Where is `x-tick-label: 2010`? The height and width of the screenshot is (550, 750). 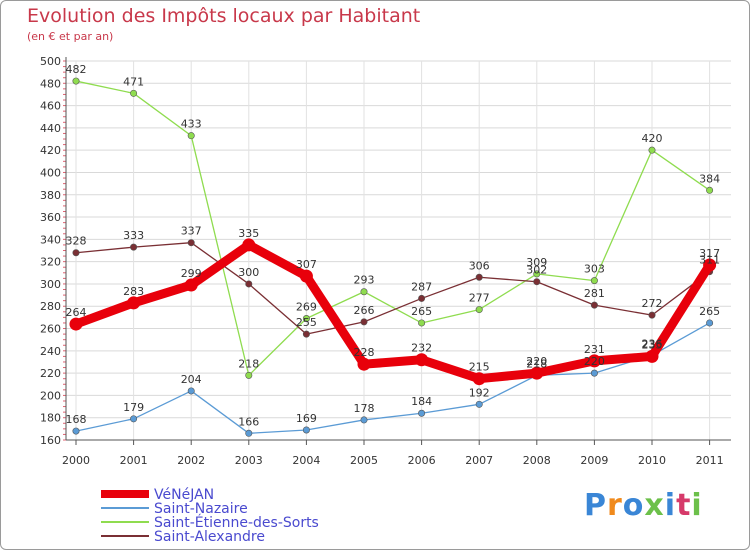
x-tick-label: 2010 is located at coordinates (652, 460).